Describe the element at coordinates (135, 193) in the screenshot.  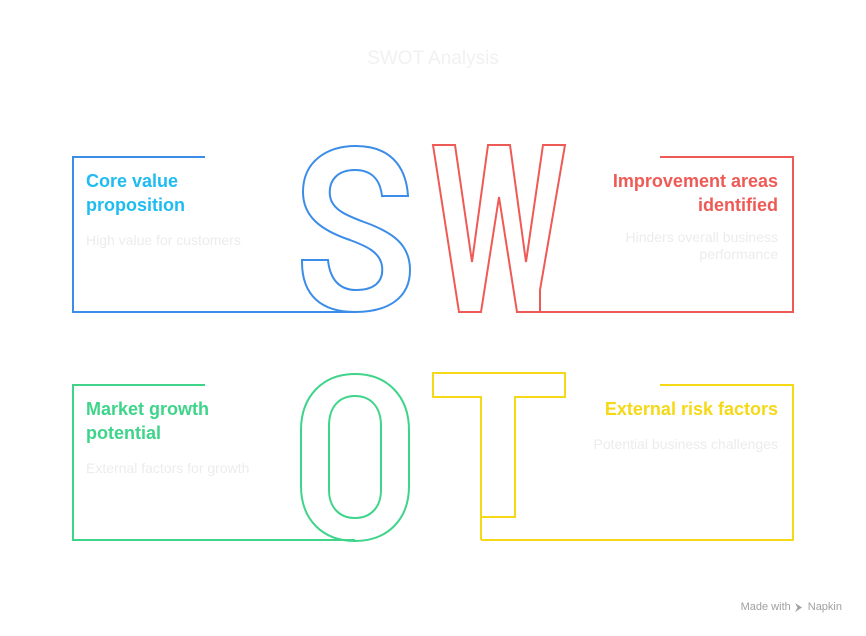
I see `strengths-heading: Core value proposition` at that location.